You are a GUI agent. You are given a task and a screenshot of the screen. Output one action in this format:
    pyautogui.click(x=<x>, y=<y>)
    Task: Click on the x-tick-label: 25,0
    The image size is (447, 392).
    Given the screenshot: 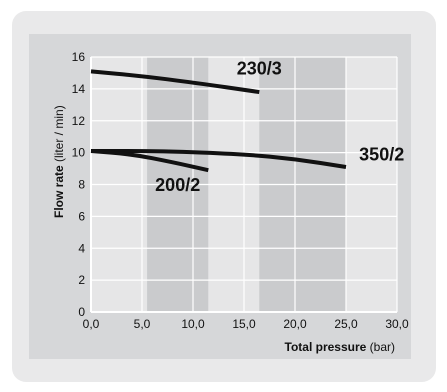 What is the action you would take?
    pyautogui.click(x=346, y=324)
    